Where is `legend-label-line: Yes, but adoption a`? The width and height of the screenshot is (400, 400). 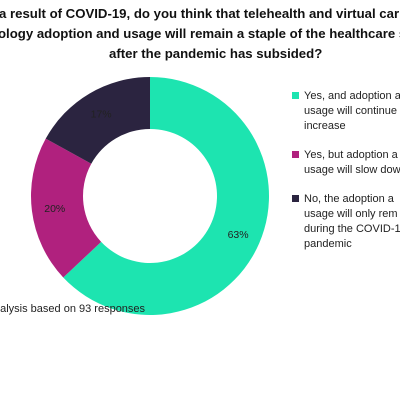
legend-label-line: Yes, but adoption a is located at coordinates (351, 155).